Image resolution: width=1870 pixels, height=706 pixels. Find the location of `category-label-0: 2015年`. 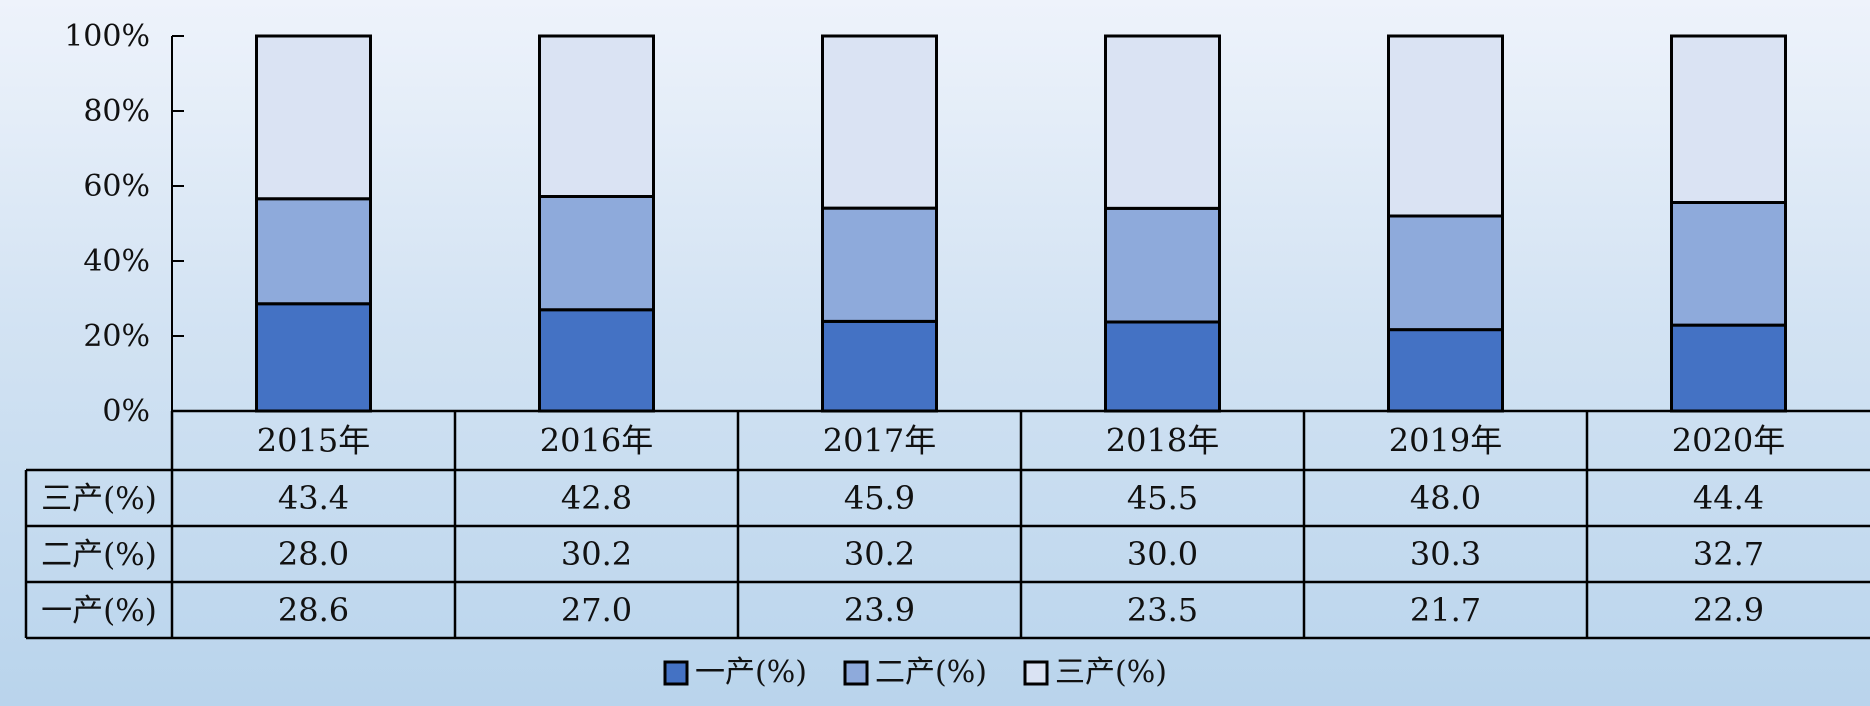

category-label-0: 2015年 is located at coordinates (313, 441).